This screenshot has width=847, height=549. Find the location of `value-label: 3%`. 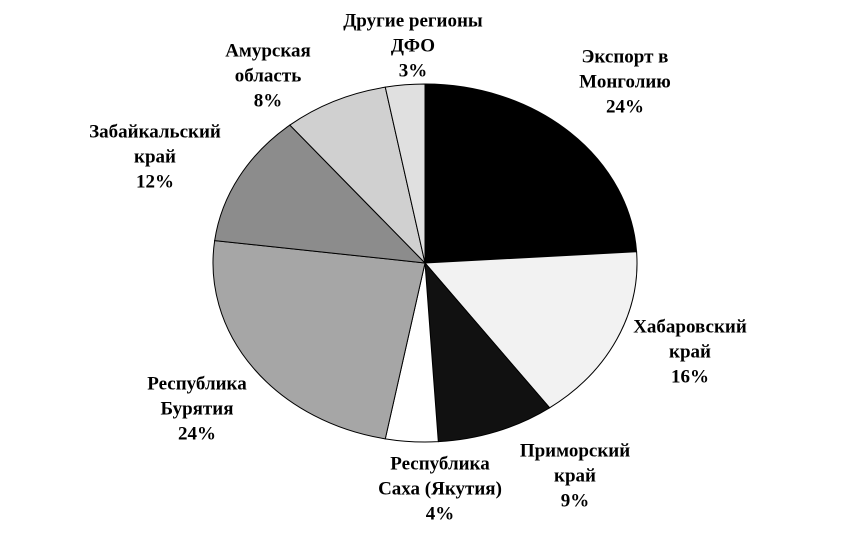

value-label: 3% is located at coordinates (413, 70).